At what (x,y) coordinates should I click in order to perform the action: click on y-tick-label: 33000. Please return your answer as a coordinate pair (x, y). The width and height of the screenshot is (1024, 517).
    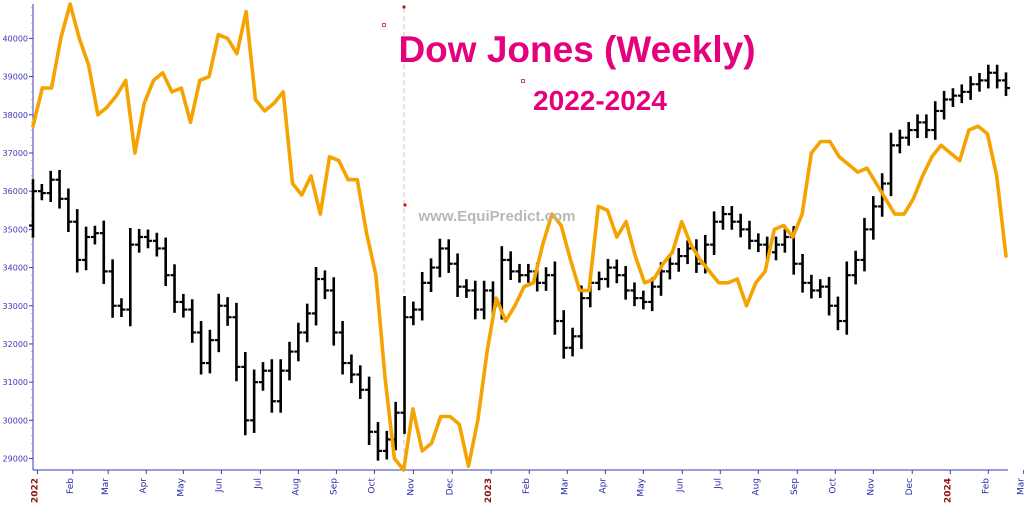
    Looking at the image, I should click on (15, 306).